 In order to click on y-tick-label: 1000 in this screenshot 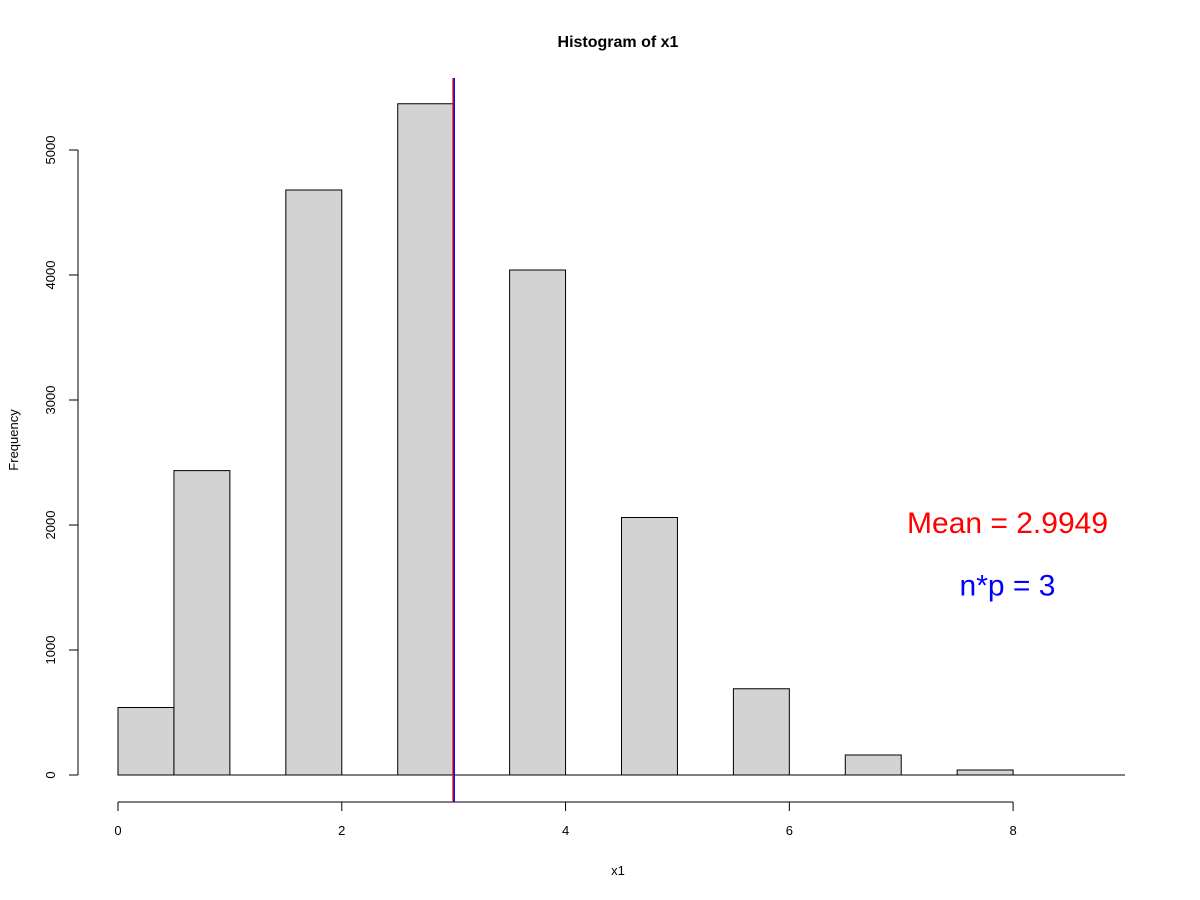, I will do `click(50, 650)`.